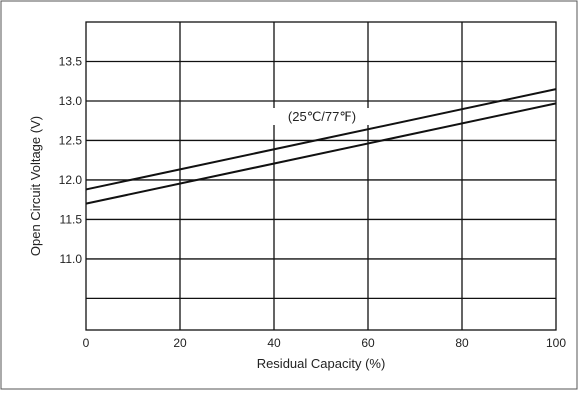 Image resolution: width=579 pixels, height=395 pixels. Describe the element at coordinates (71, 61) in the screenshot. I see `y-tick-label: 13.5` at that location.